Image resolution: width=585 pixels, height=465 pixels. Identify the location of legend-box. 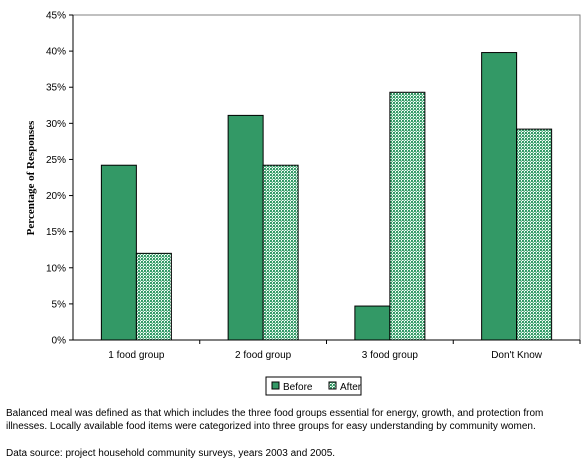
(313, 386).